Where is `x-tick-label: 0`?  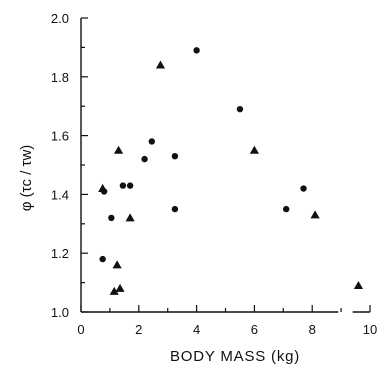 x-tick-label: 0 is located at coordinates (80, 329).